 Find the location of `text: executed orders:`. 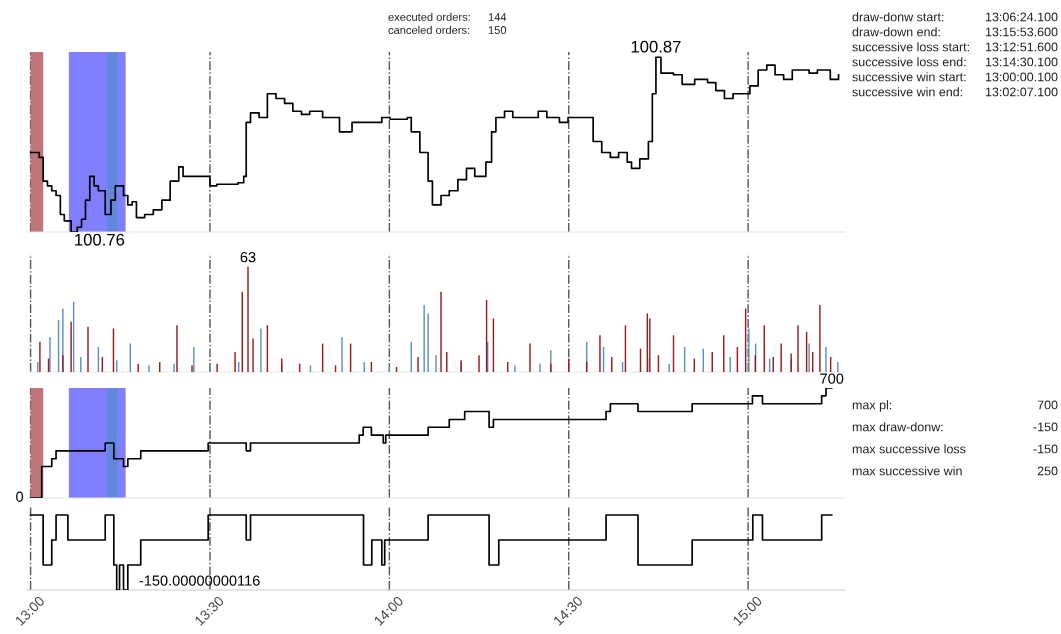

text: executed orders: is located at coordinates (429, 16).